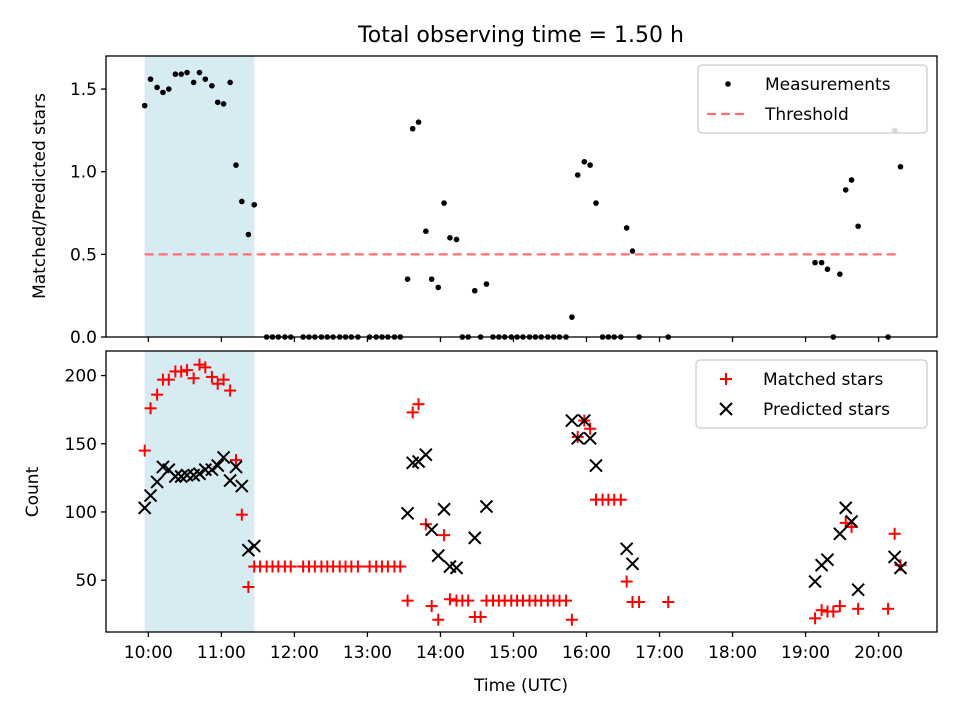  Describe the element at coordinates (823, 380) in the screenshot. I see `legend-label-matched: Matched stars` at that location.